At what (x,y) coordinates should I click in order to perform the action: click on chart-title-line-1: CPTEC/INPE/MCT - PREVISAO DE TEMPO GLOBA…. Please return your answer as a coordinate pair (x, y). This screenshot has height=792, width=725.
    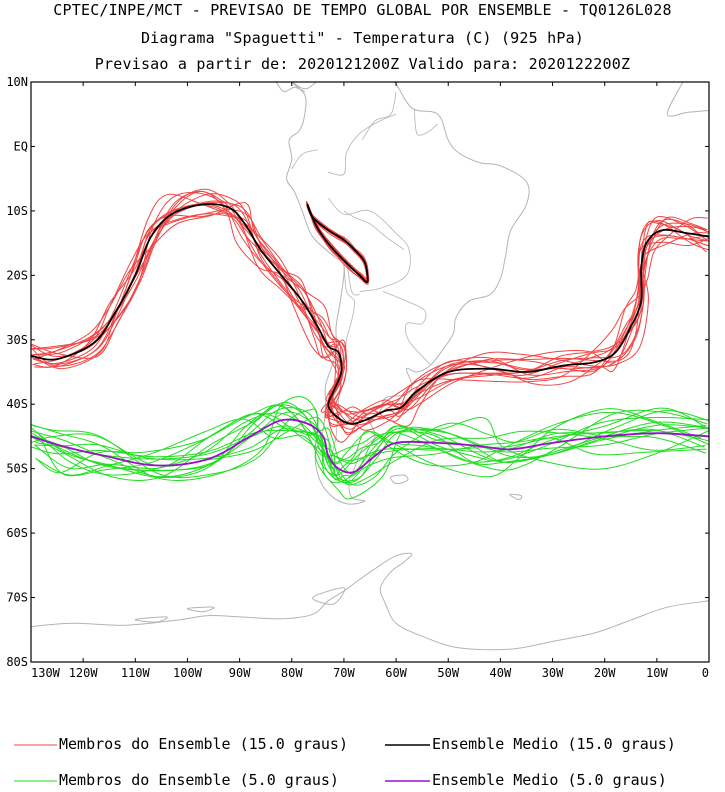
    Looking at the image, I should click on (362, 10).